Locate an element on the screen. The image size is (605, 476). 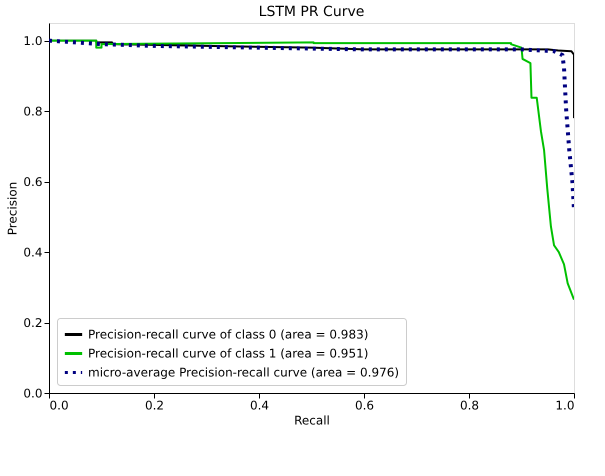
chart-title: LSTM PR Curve is located at coordinates (311, 12).